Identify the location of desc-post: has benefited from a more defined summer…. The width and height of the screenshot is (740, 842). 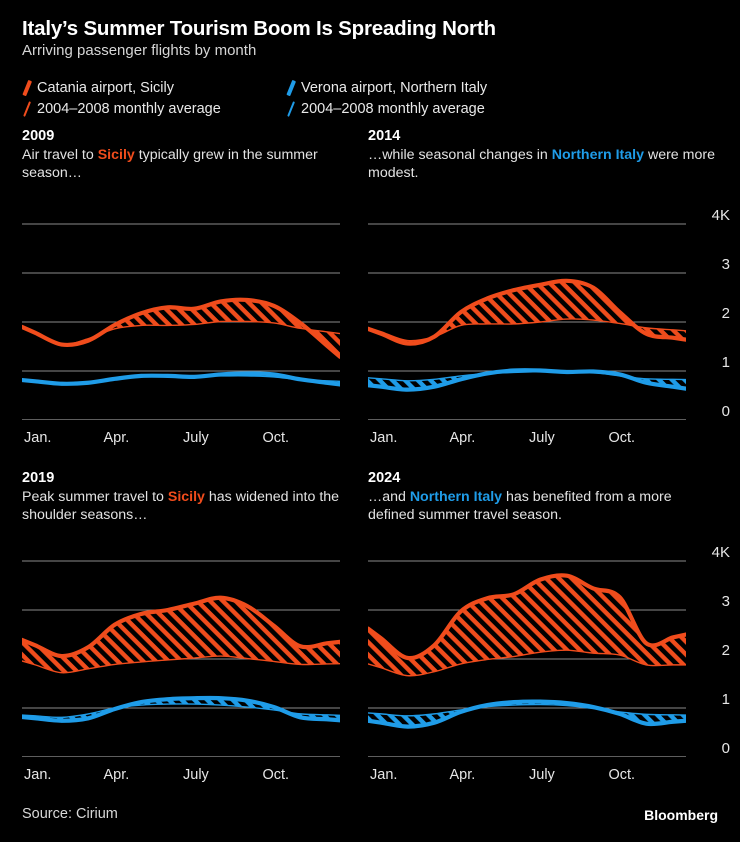
(520, 506).